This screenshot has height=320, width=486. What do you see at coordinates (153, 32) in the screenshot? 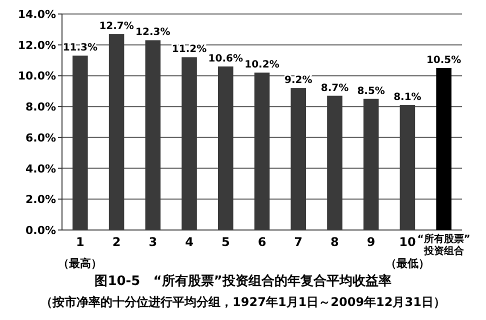
I see `data-label: 12.3%` at bounding box center [153, 32].